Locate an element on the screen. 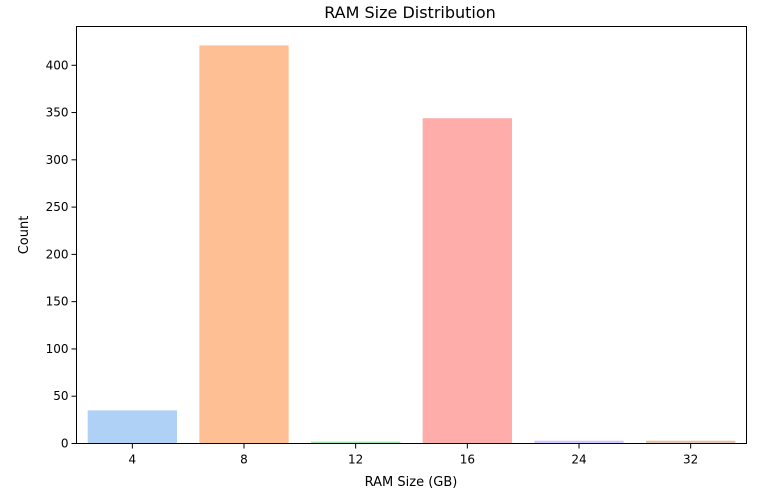  x-tick-label: 16 is located at coordinates (467, 460).